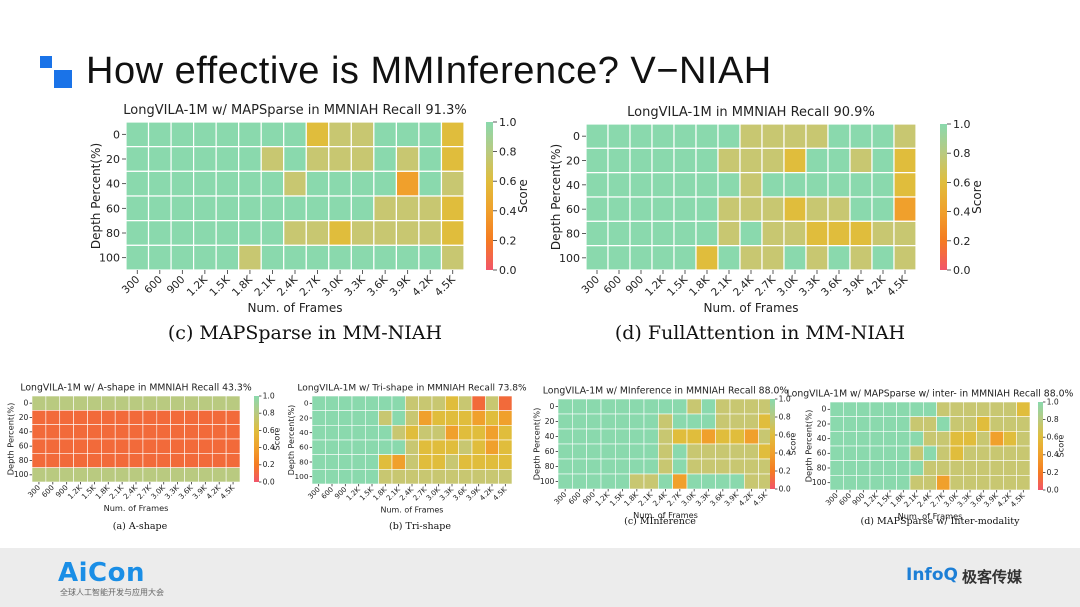  Describe the element at coordinates (113, 208) in the screenshot. I see `y-tick-label: 60` at that location.